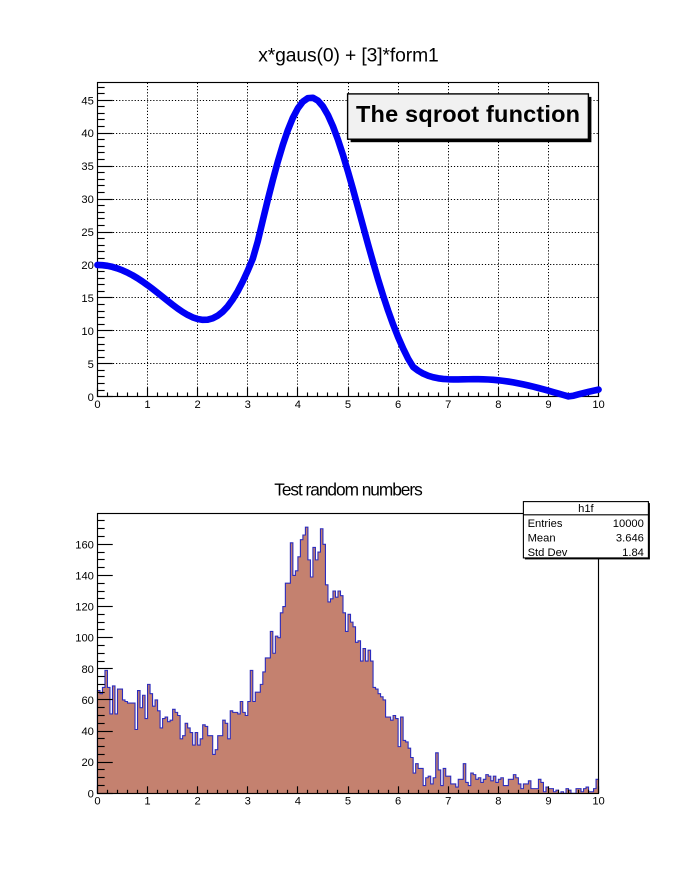 This screenshot has height=872, width=696. Describe the element at coordinates (586, 509) in the screenshot. I see `svg-text: h1f` at that location.